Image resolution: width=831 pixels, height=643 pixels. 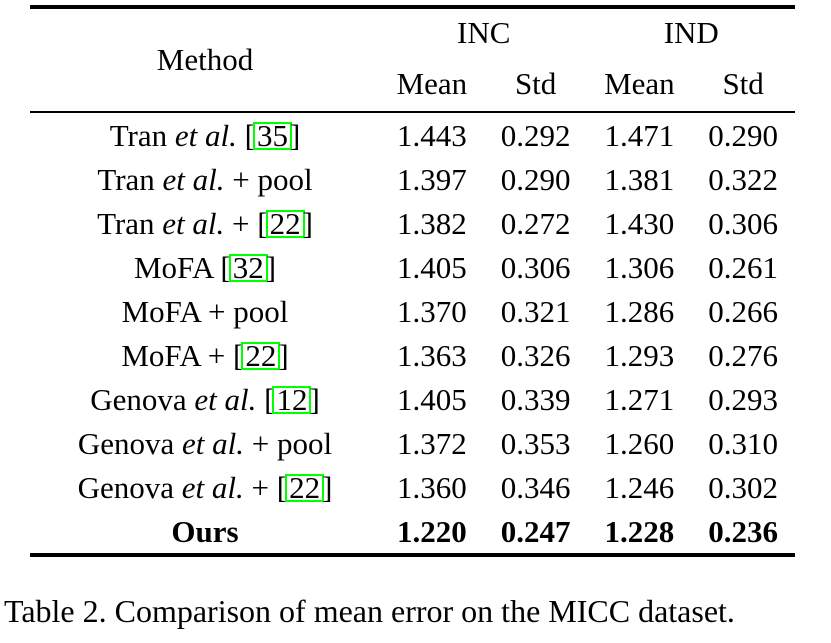 What do you see at coordinates (535, 355) in the screenshot?
I see `value-cell: 0.326` at bounding box center [535, 355].